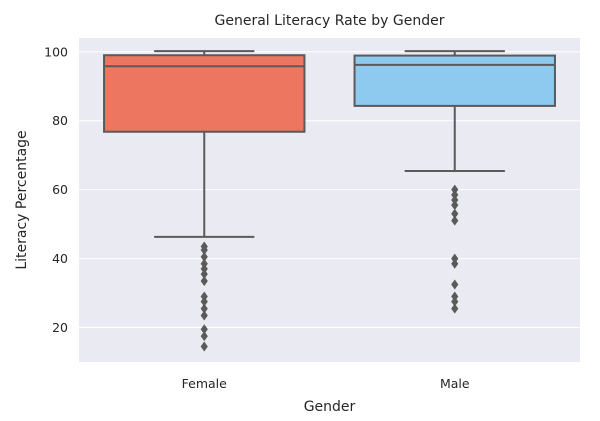 The image size is (600, 421). I want to click on y-tick-label-60: 60, so click(60, 189).